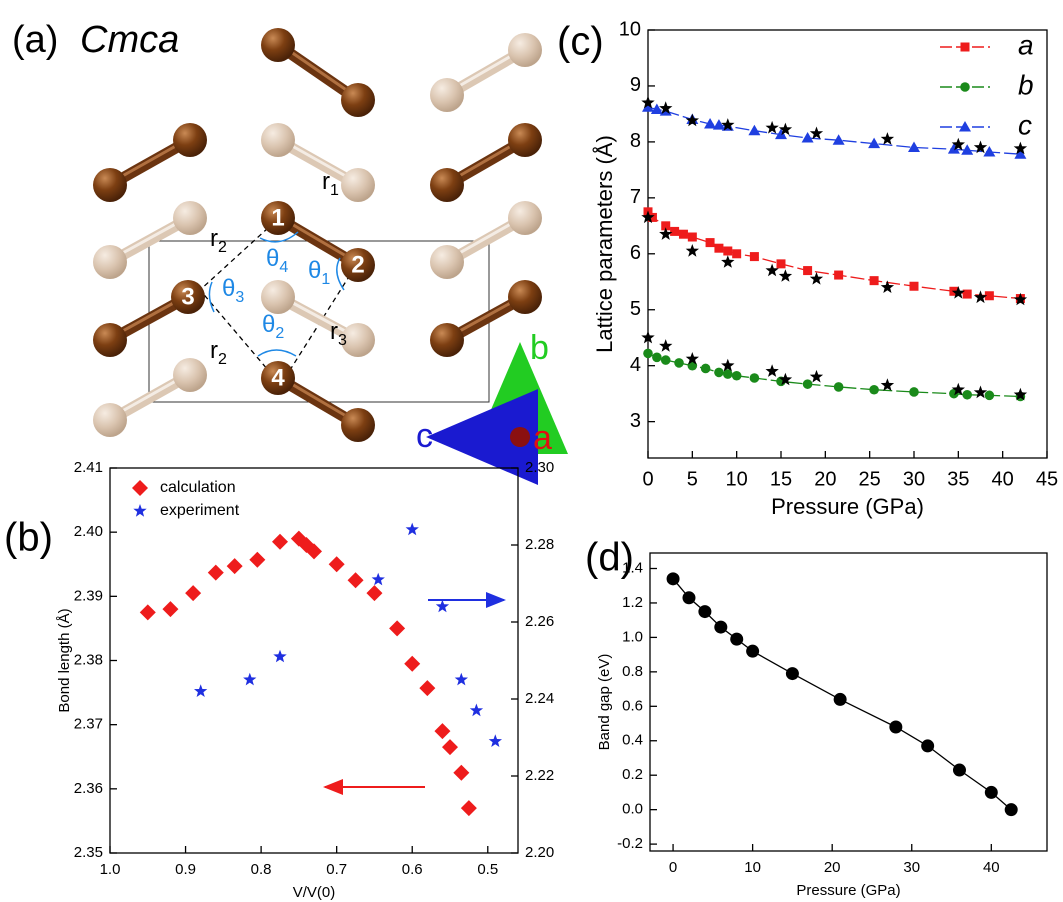  Describe the element at coordinates (1047, 479) in the screenshot. I see `x-tick-label: 45` at that location.